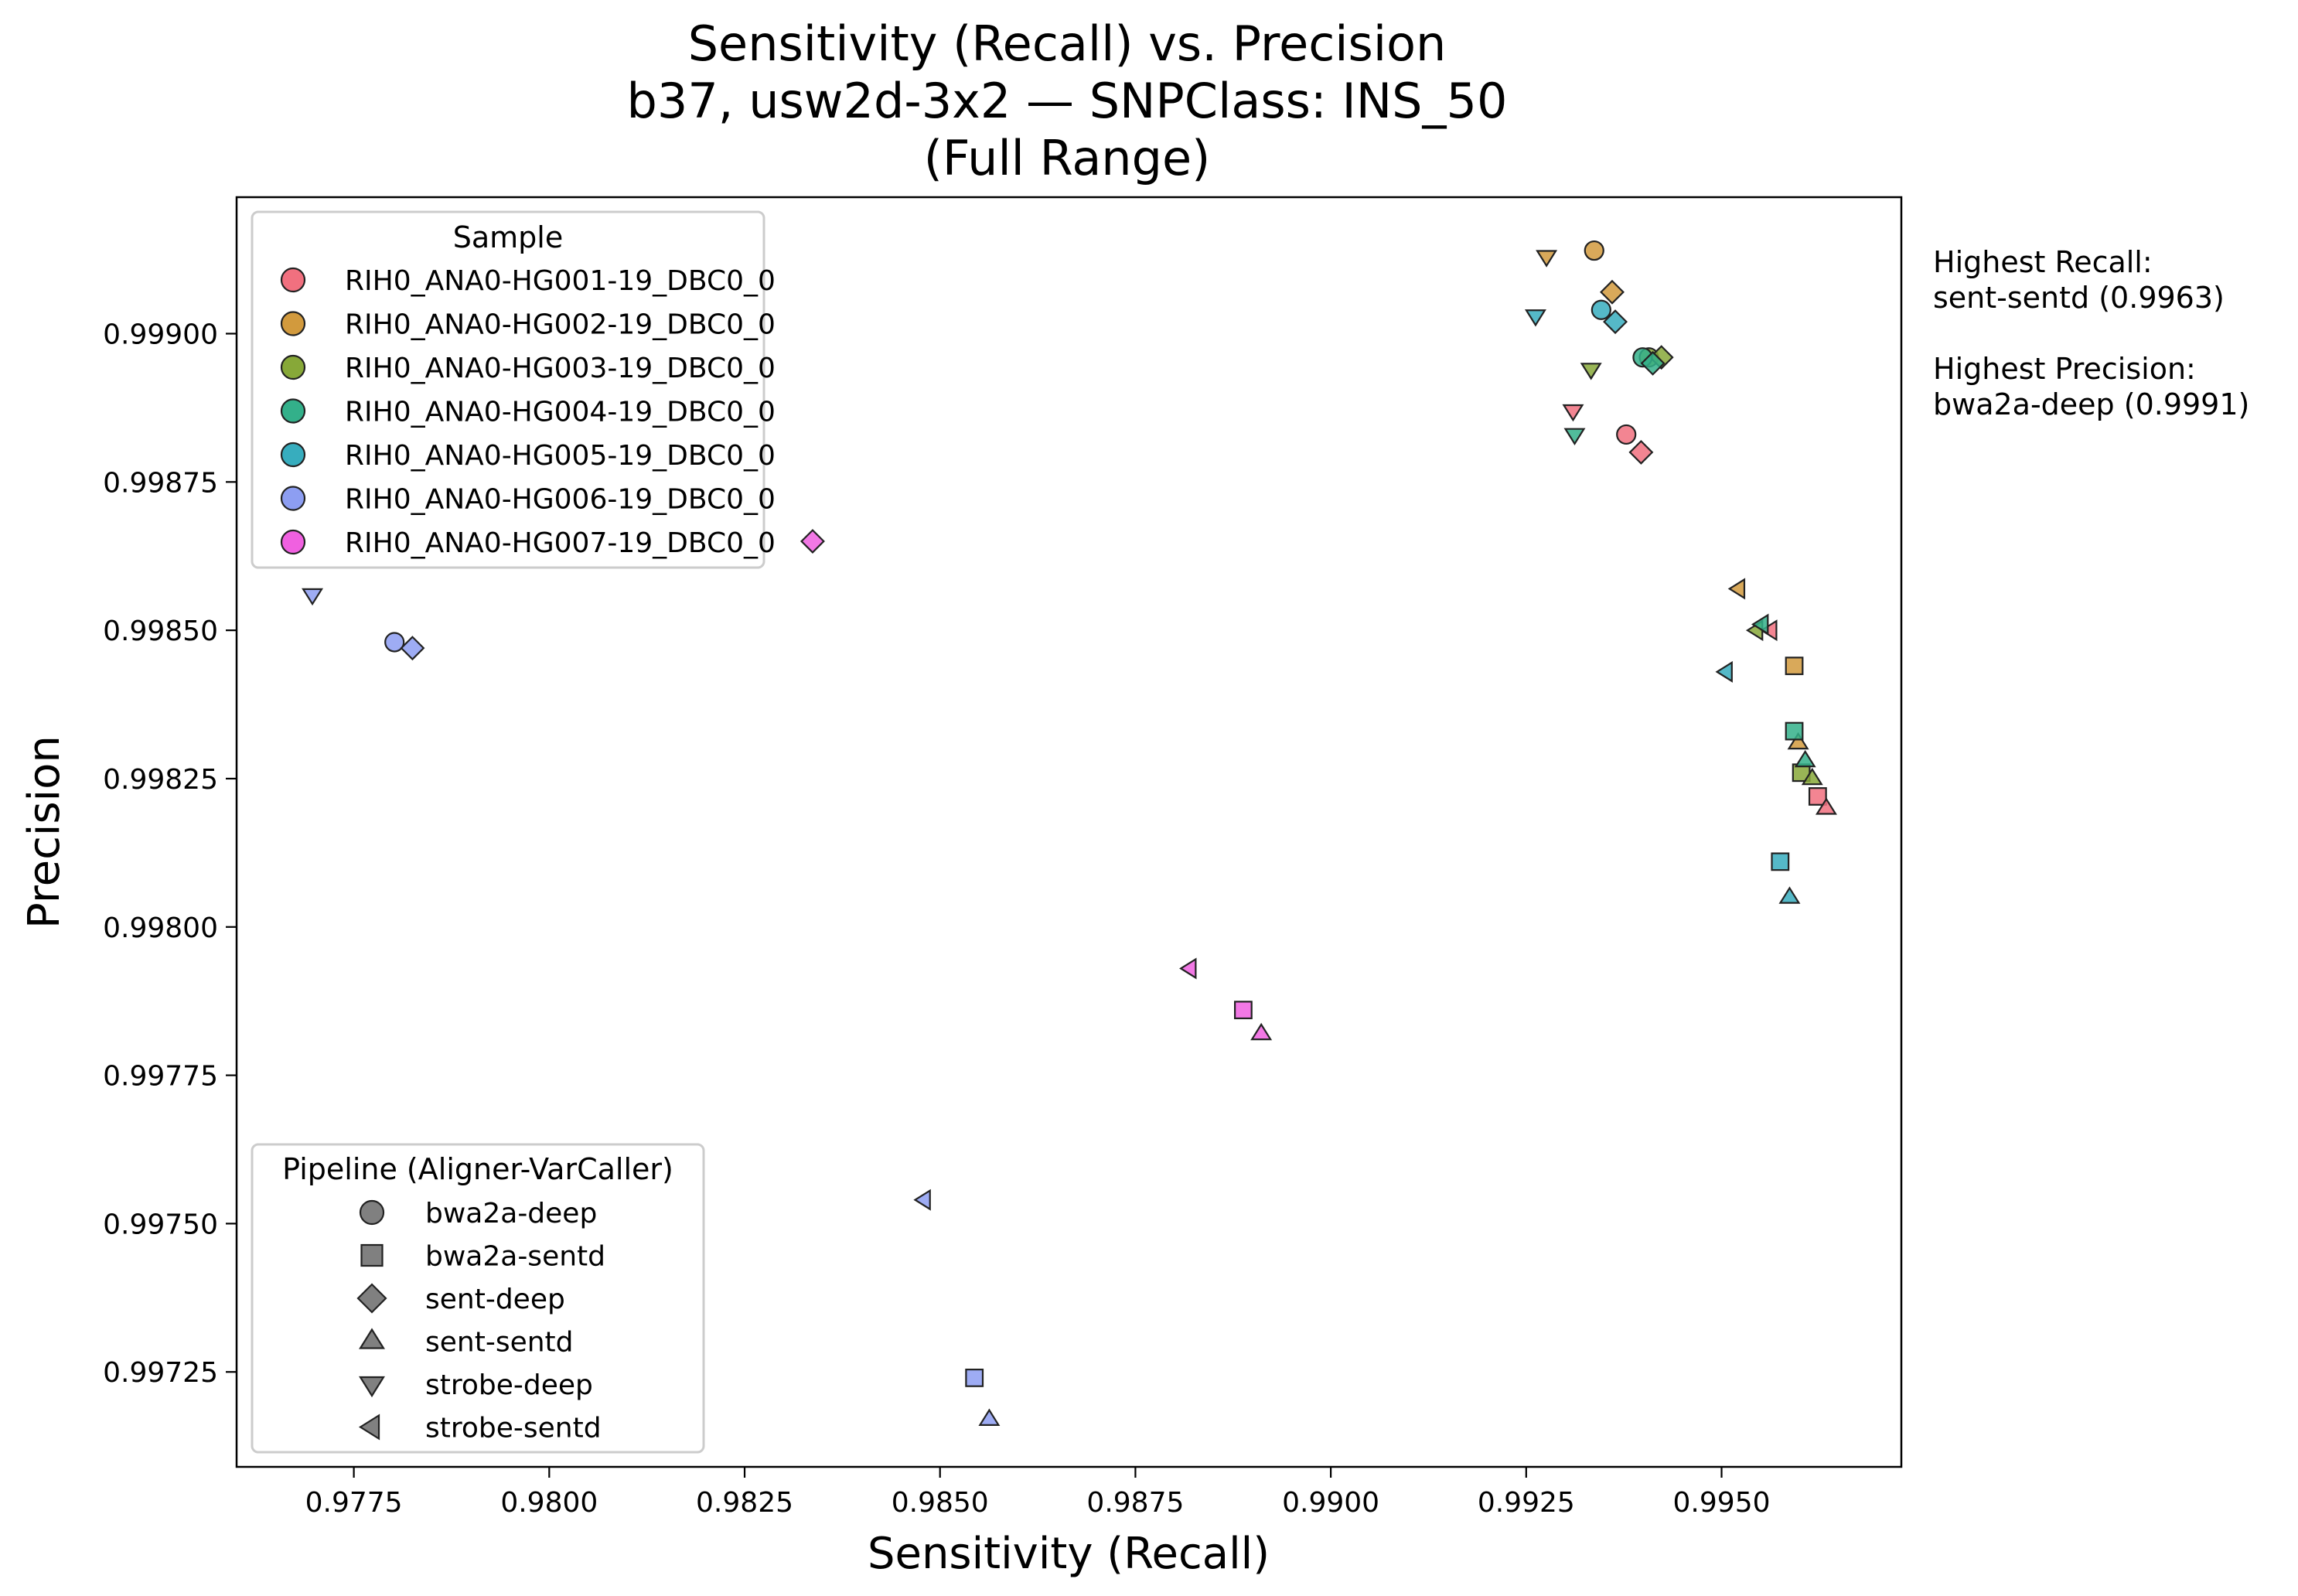 Image resolution: width=2298 pixels, height=1596 pixels. I want to click on sample-legend-label: RIH0_ANA0-HG005-19_DBC0_0, so click(561, 456).